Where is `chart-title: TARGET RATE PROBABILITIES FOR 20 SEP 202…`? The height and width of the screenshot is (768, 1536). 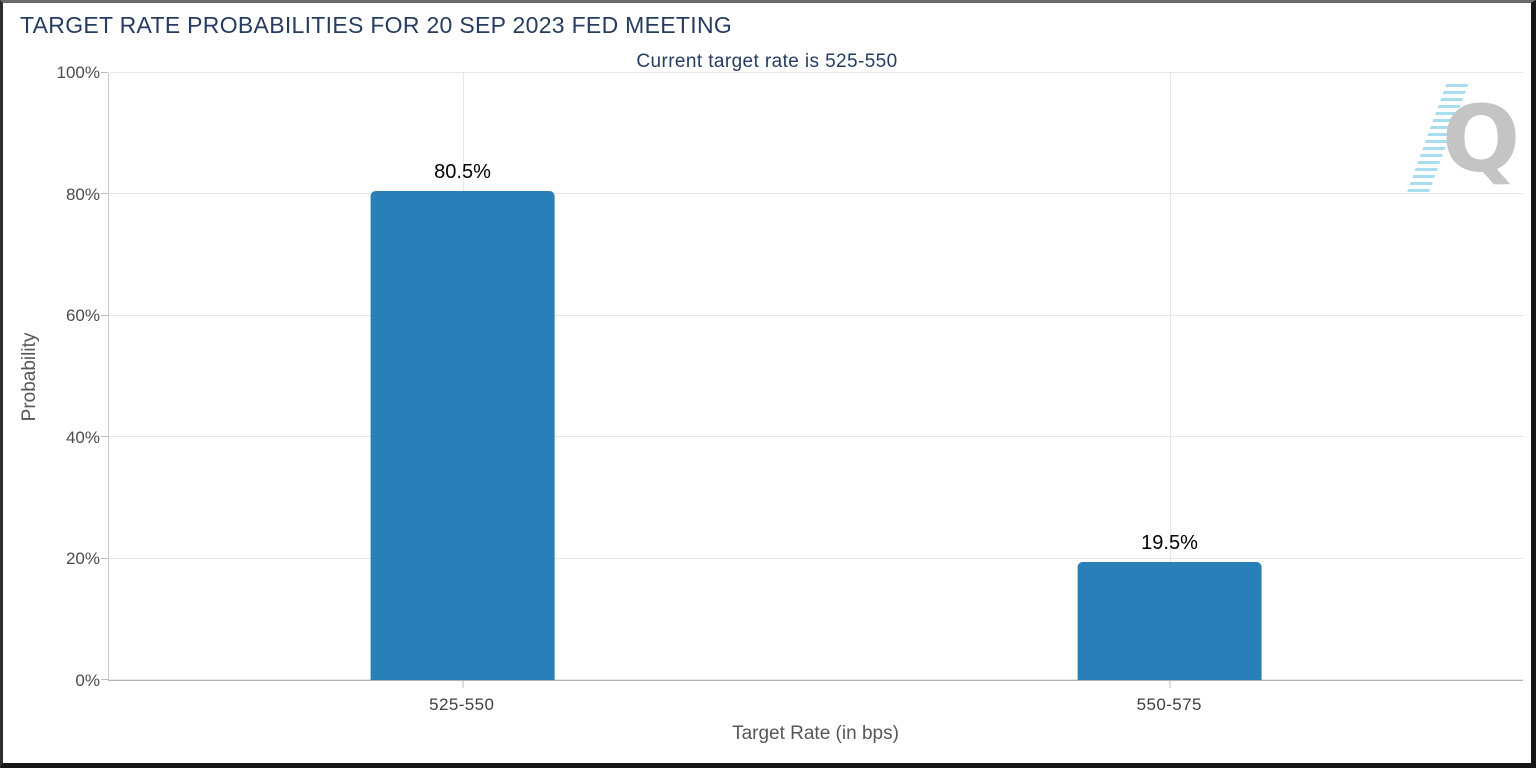 chart-title: TARGET RATE PROBABILITIES FOR 20 SEP 202… is located at coordinates (376, 25).